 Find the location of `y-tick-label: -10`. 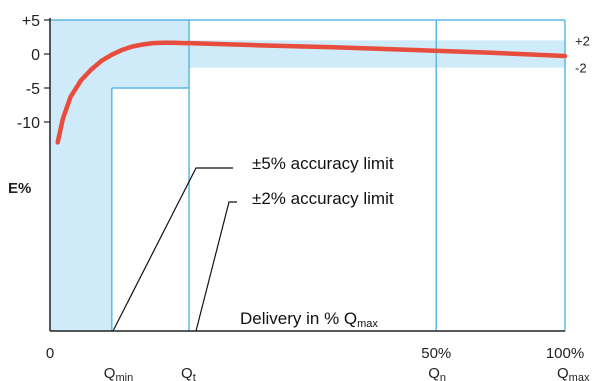

y-tick-label: -10 is located at coordinates (28, 123).